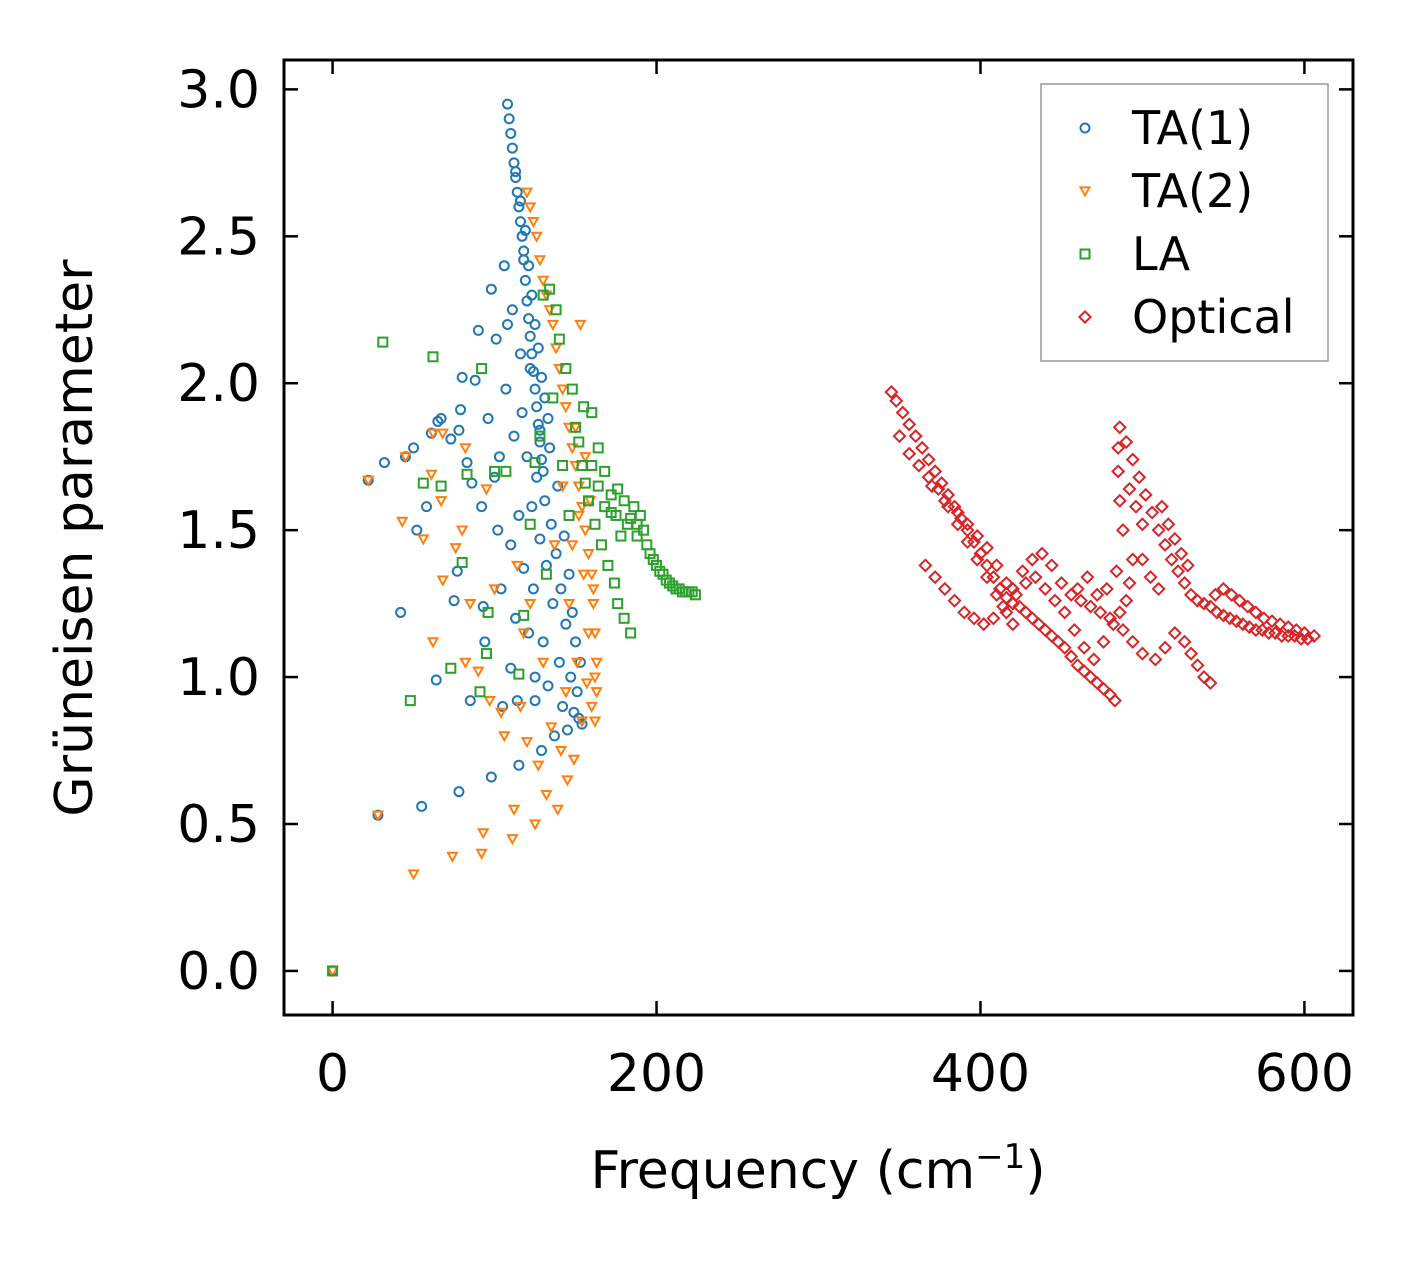 This screenshot has width=1414, height=1264. I want to click on legend-label-la: LA, so click(1161, 254).